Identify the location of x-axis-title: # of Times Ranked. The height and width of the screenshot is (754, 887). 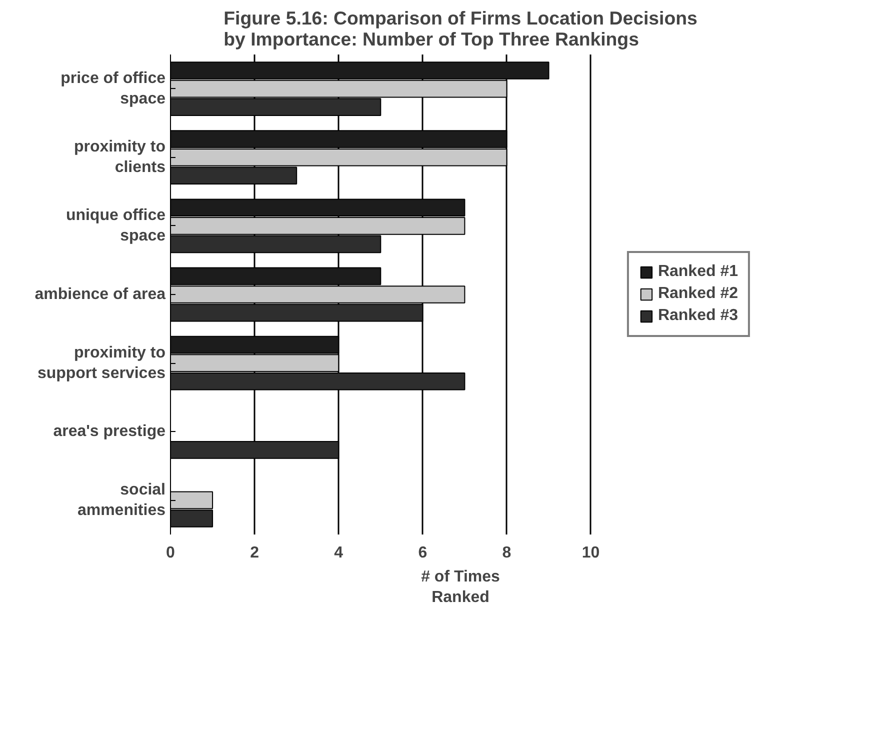
(460, 587).